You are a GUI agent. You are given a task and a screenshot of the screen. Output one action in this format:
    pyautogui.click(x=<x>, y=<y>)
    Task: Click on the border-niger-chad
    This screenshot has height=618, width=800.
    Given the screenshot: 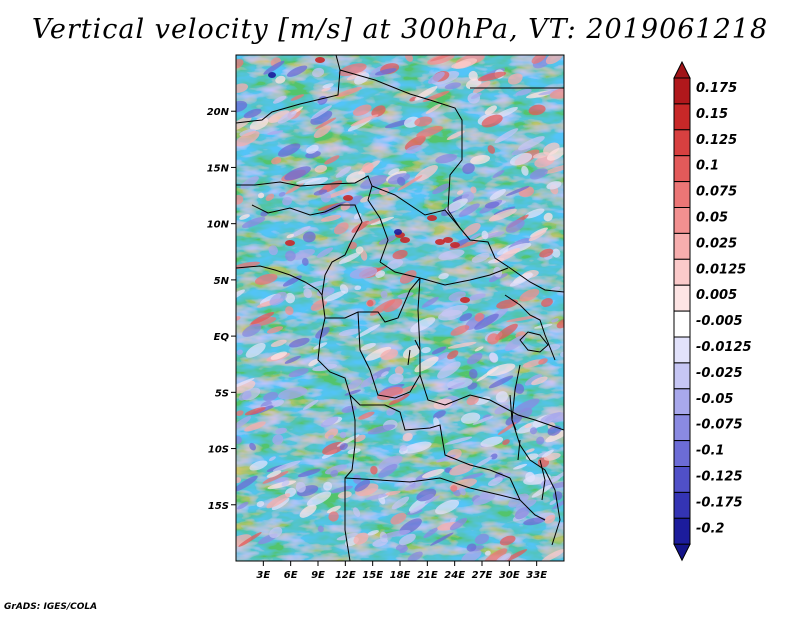 What is the action you would take?
    pyautogui.click(x=312, y=219)
    